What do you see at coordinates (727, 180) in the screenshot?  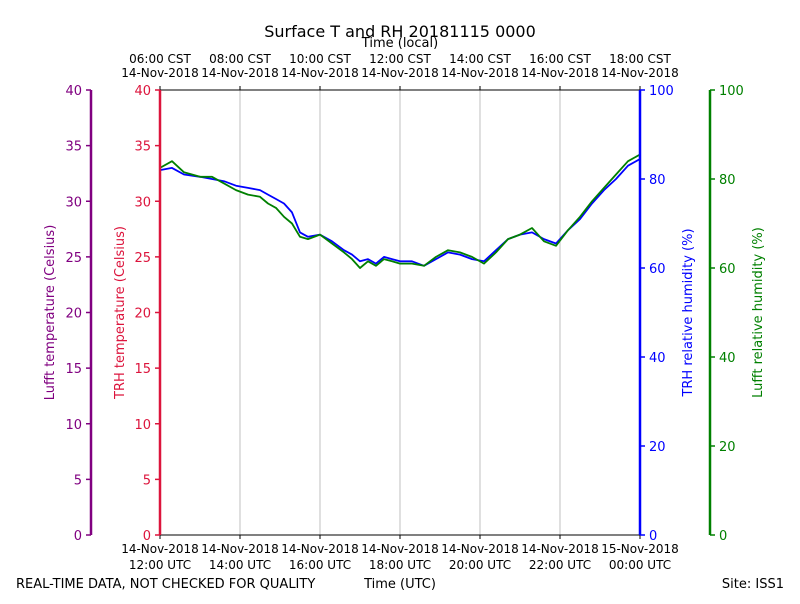 I see `y-tick-label-lufft_rh: 80` at bounding box center [727, 180].